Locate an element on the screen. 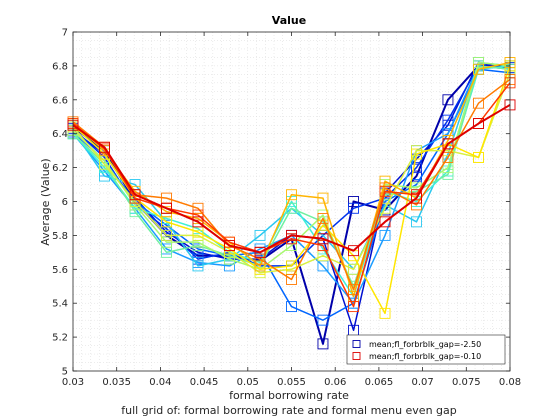  legend-box is located at coordinates (426, 349).